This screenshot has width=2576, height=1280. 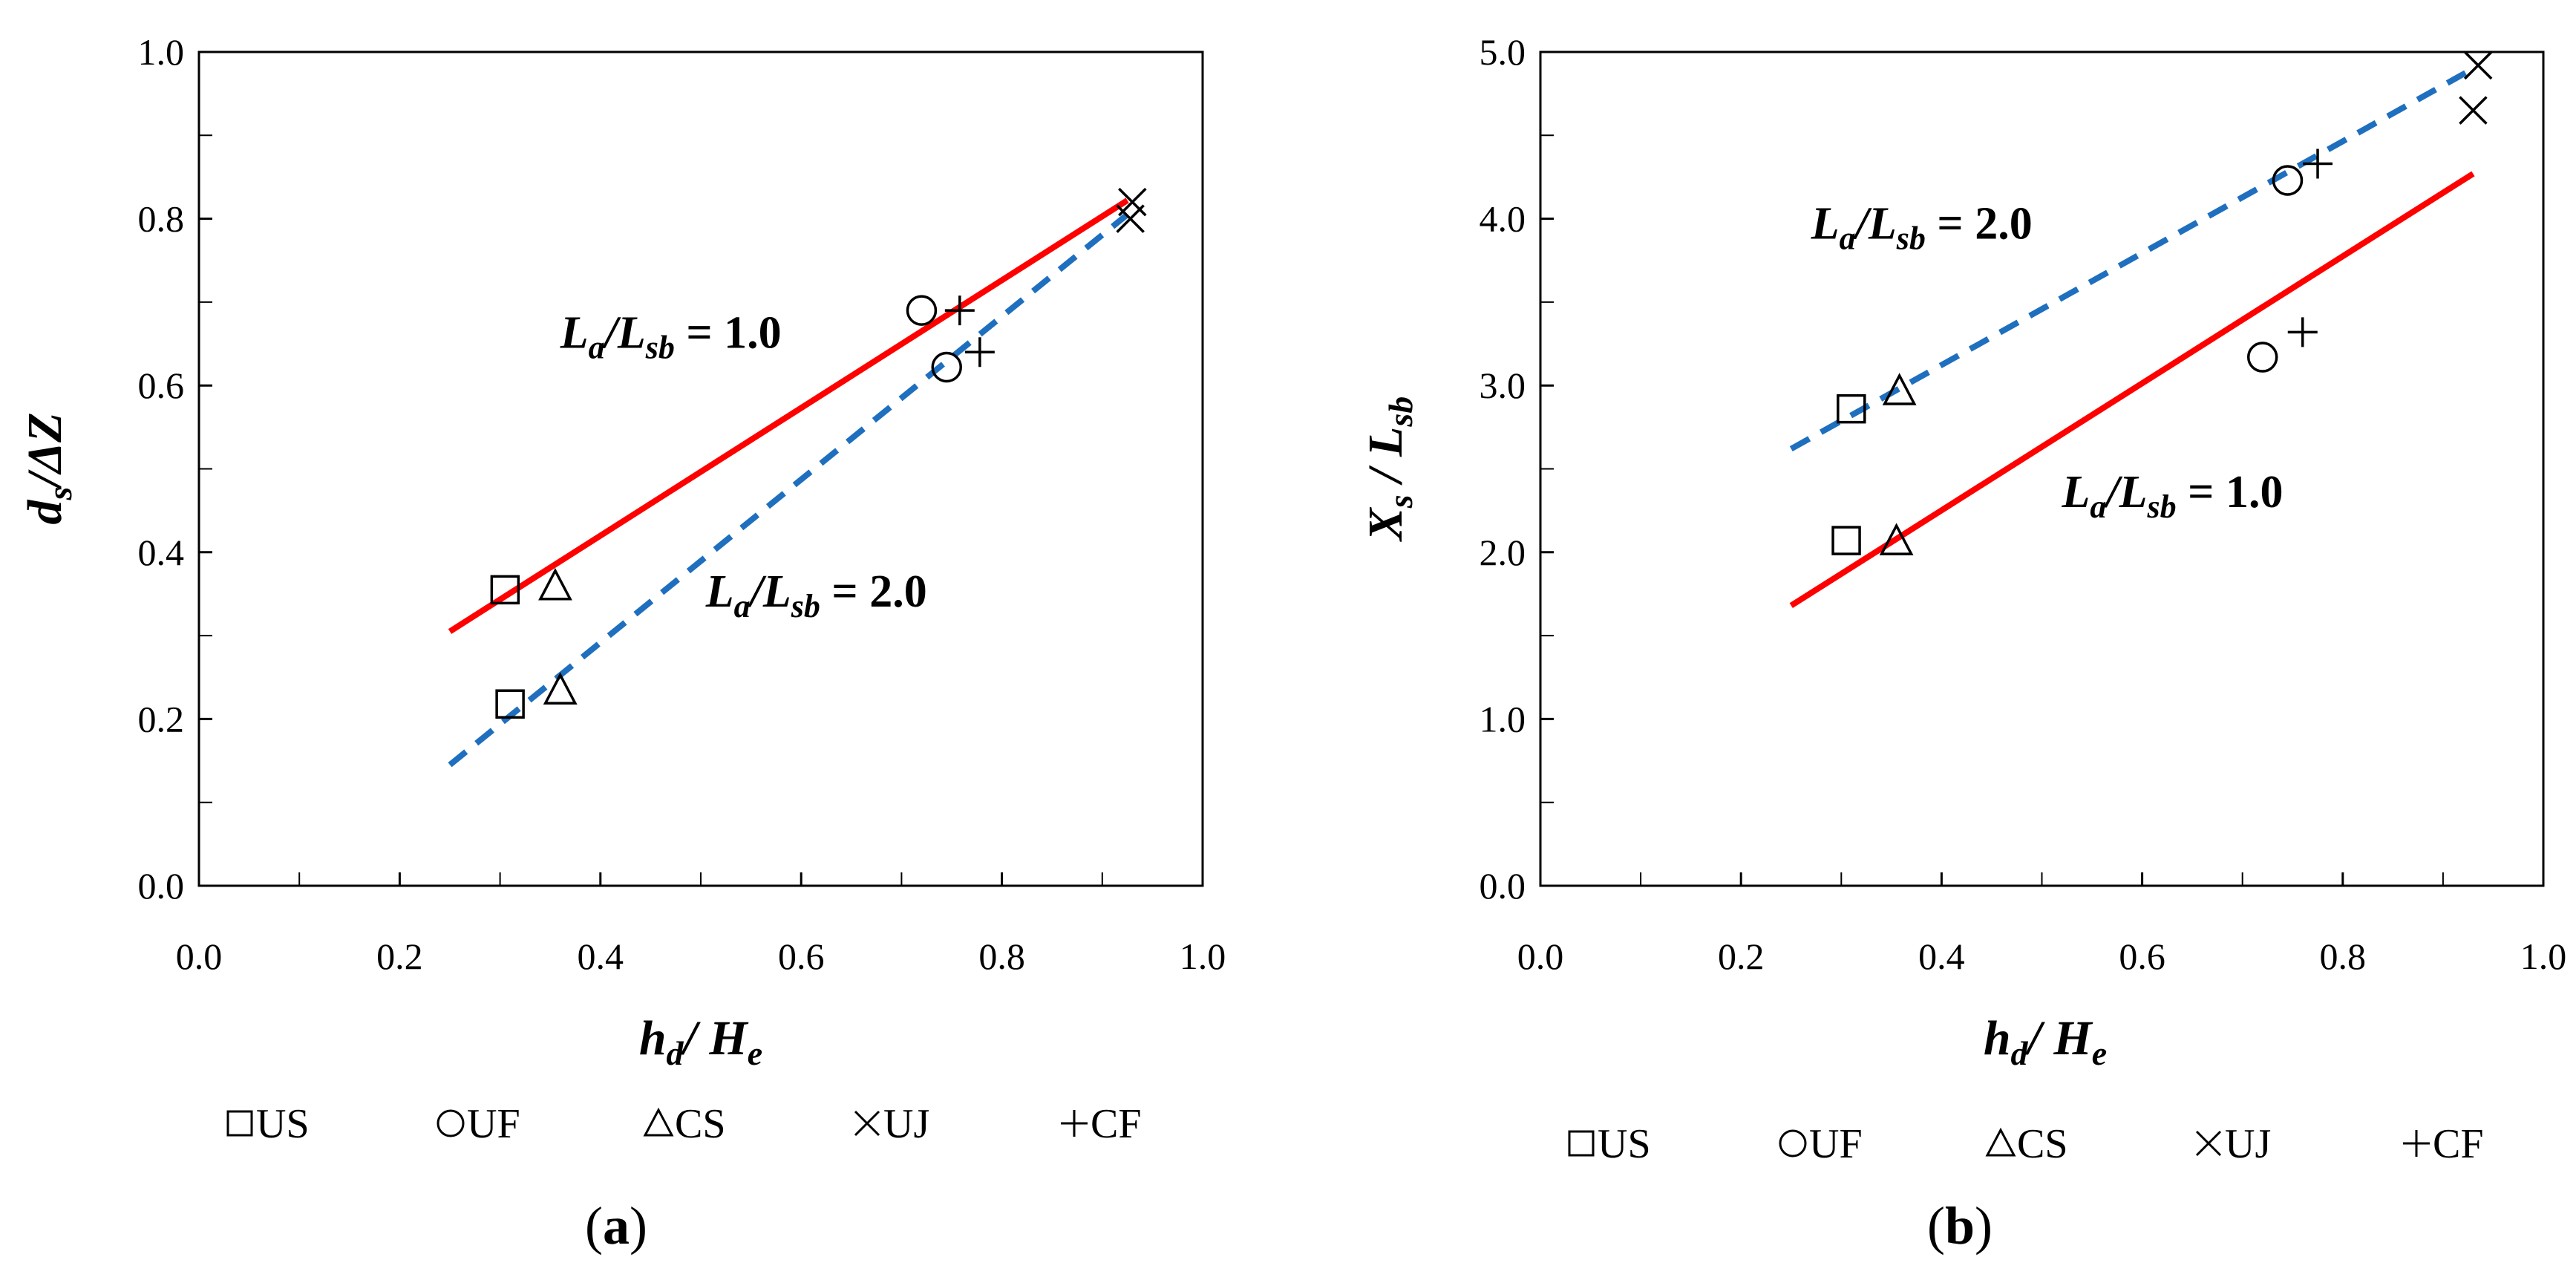 What do you see at coordinates (48, 469) in the screenshot?
I see `y-axis-label: ds/ΔZ` at bounding box center [48, 469].